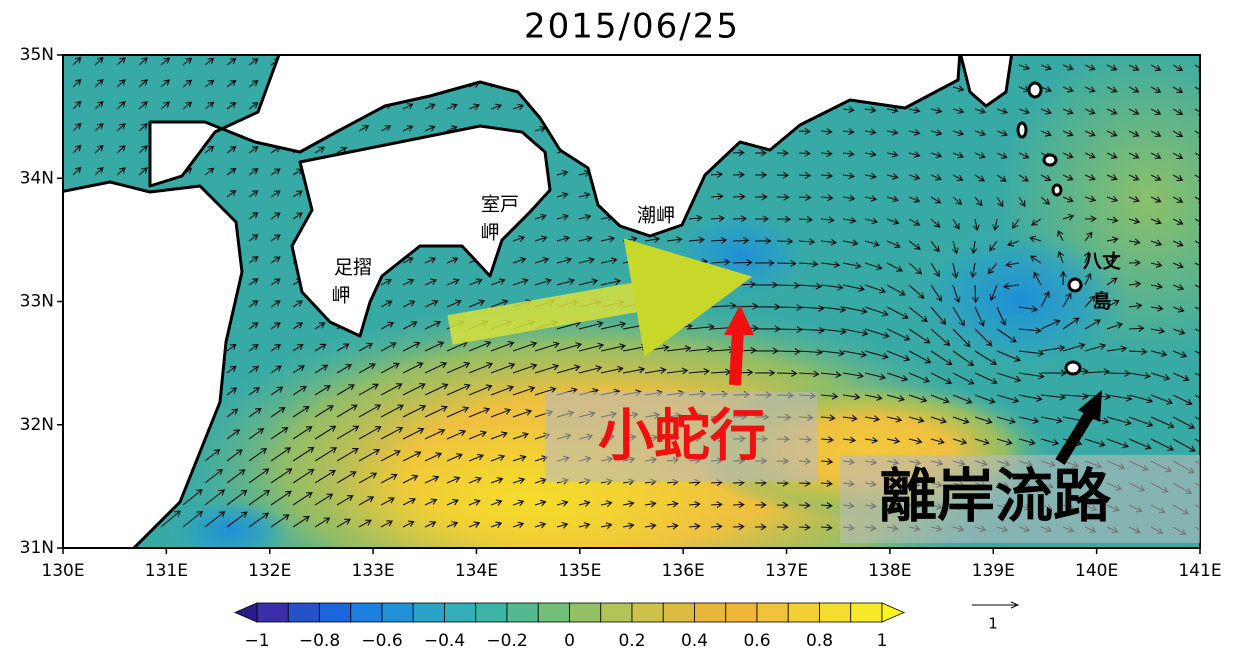  What do you see at coordinates (632, 27) in the screenshot?
I see `title: 2015/06/25` at bounding box center [632, 27].